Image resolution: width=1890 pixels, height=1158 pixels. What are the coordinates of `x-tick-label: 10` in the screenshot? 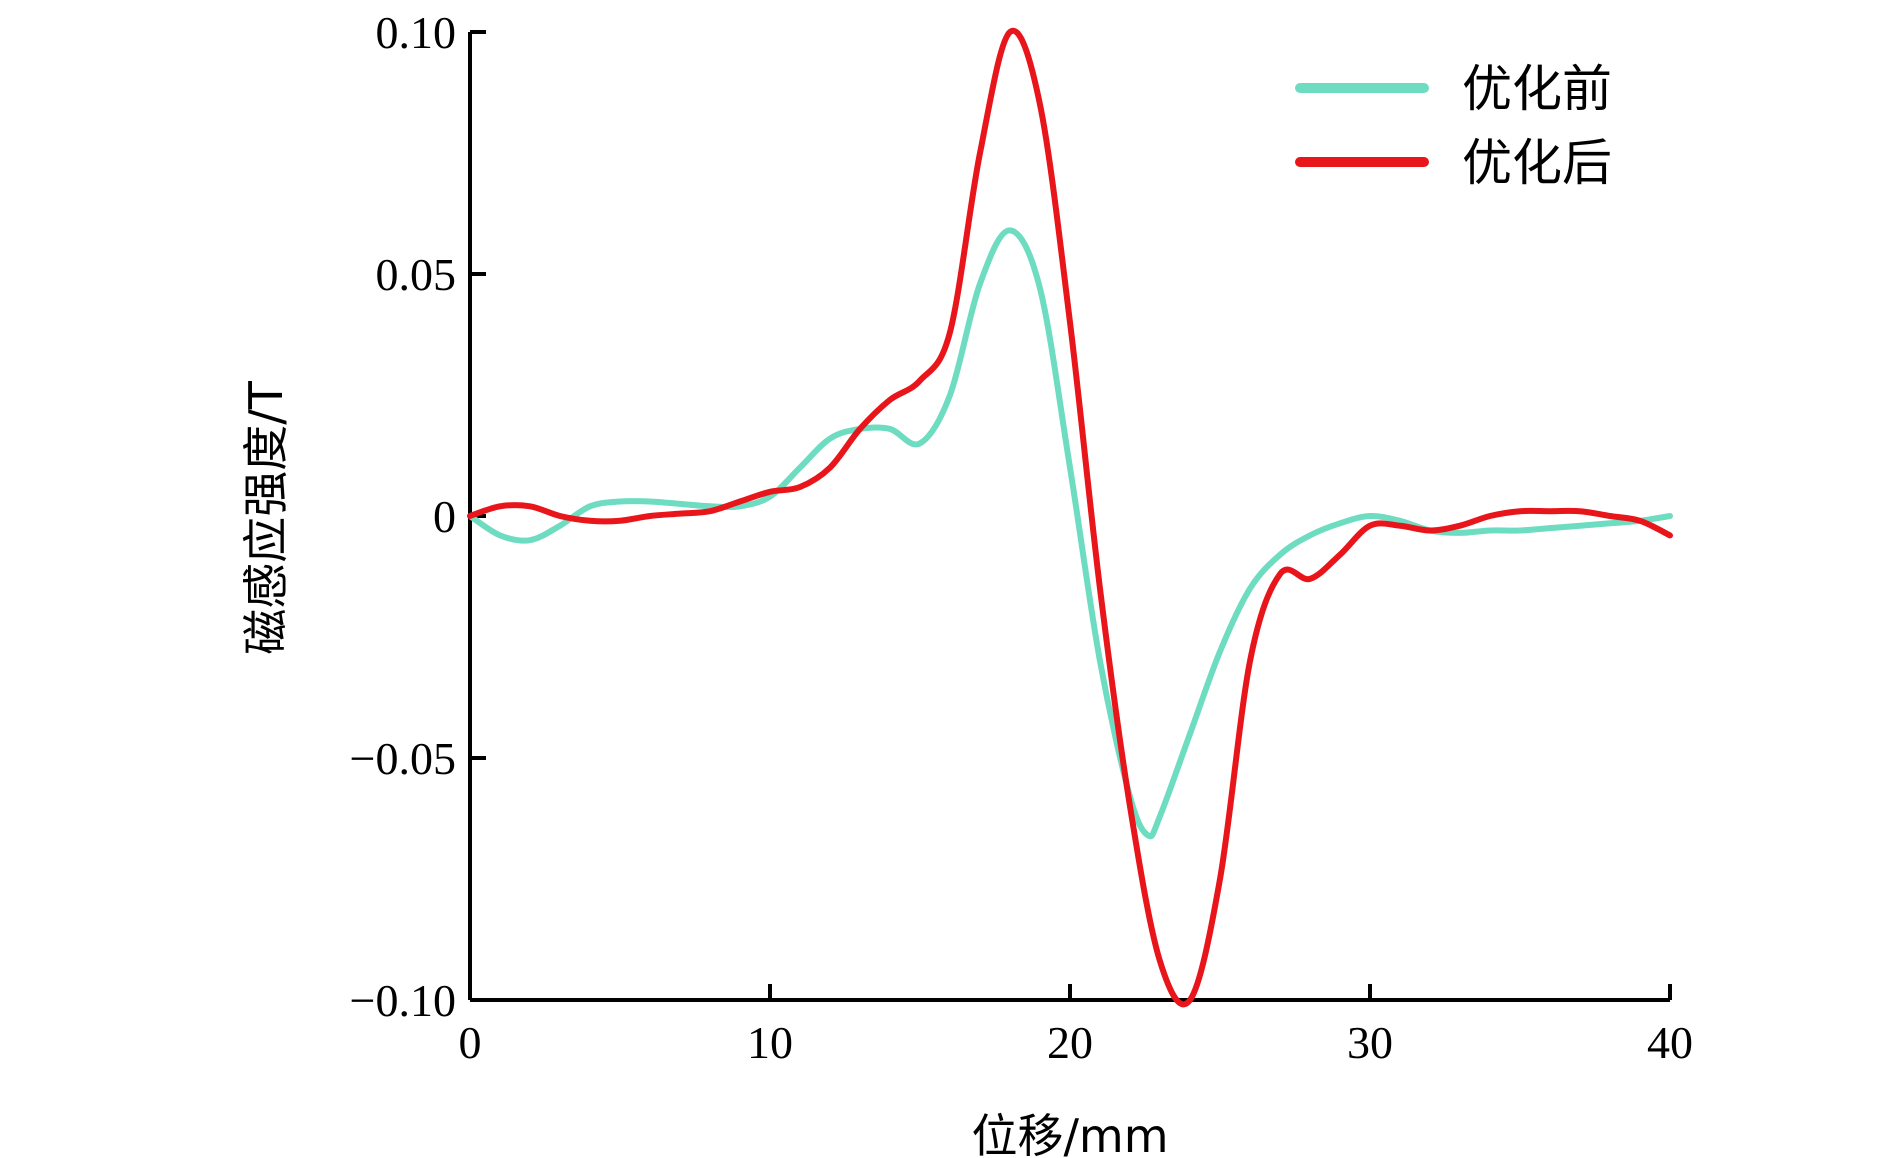 It's located at (770, 1042).